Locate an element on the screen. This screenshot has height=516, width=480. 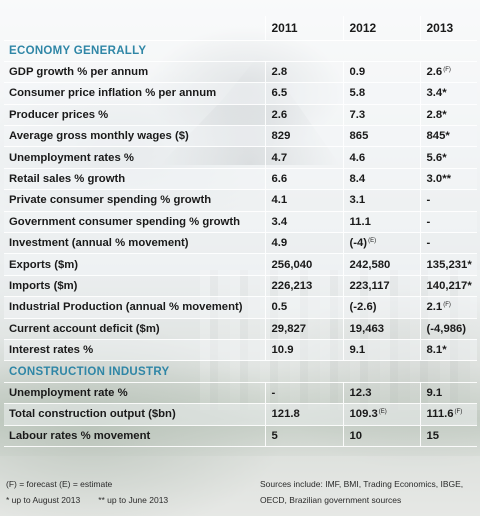
header-row: 2011 2012 2013 is located at coordinates (240, 28).